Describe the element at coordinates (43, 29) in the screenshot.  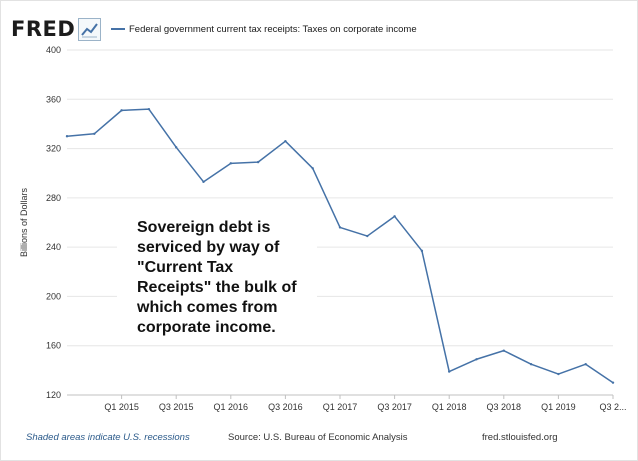
I see `fred-logo-text: FRED` at that location.